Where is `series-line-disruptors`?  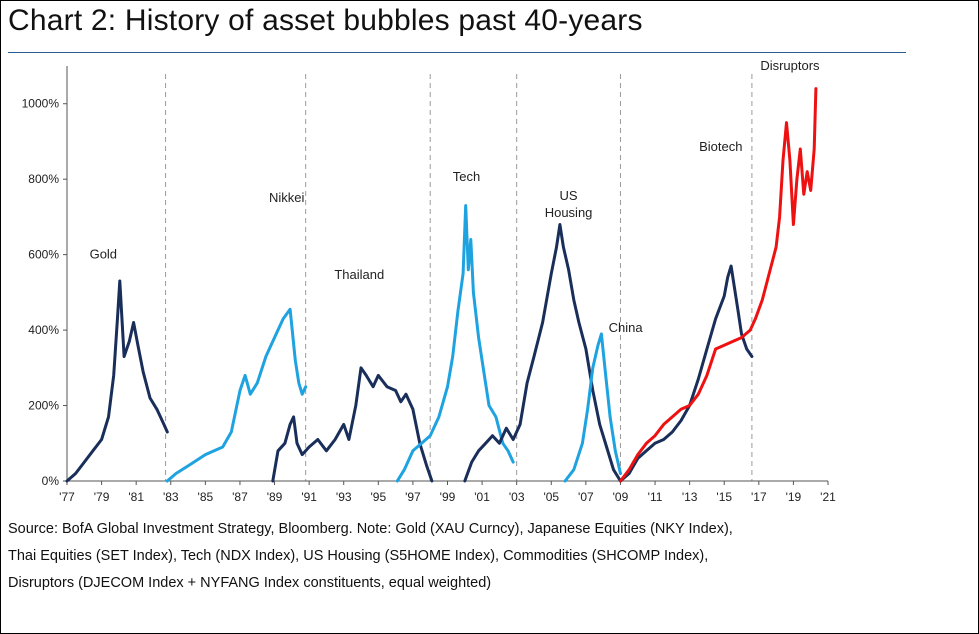
series-line-disruptors is located at coordinates (718, 285).